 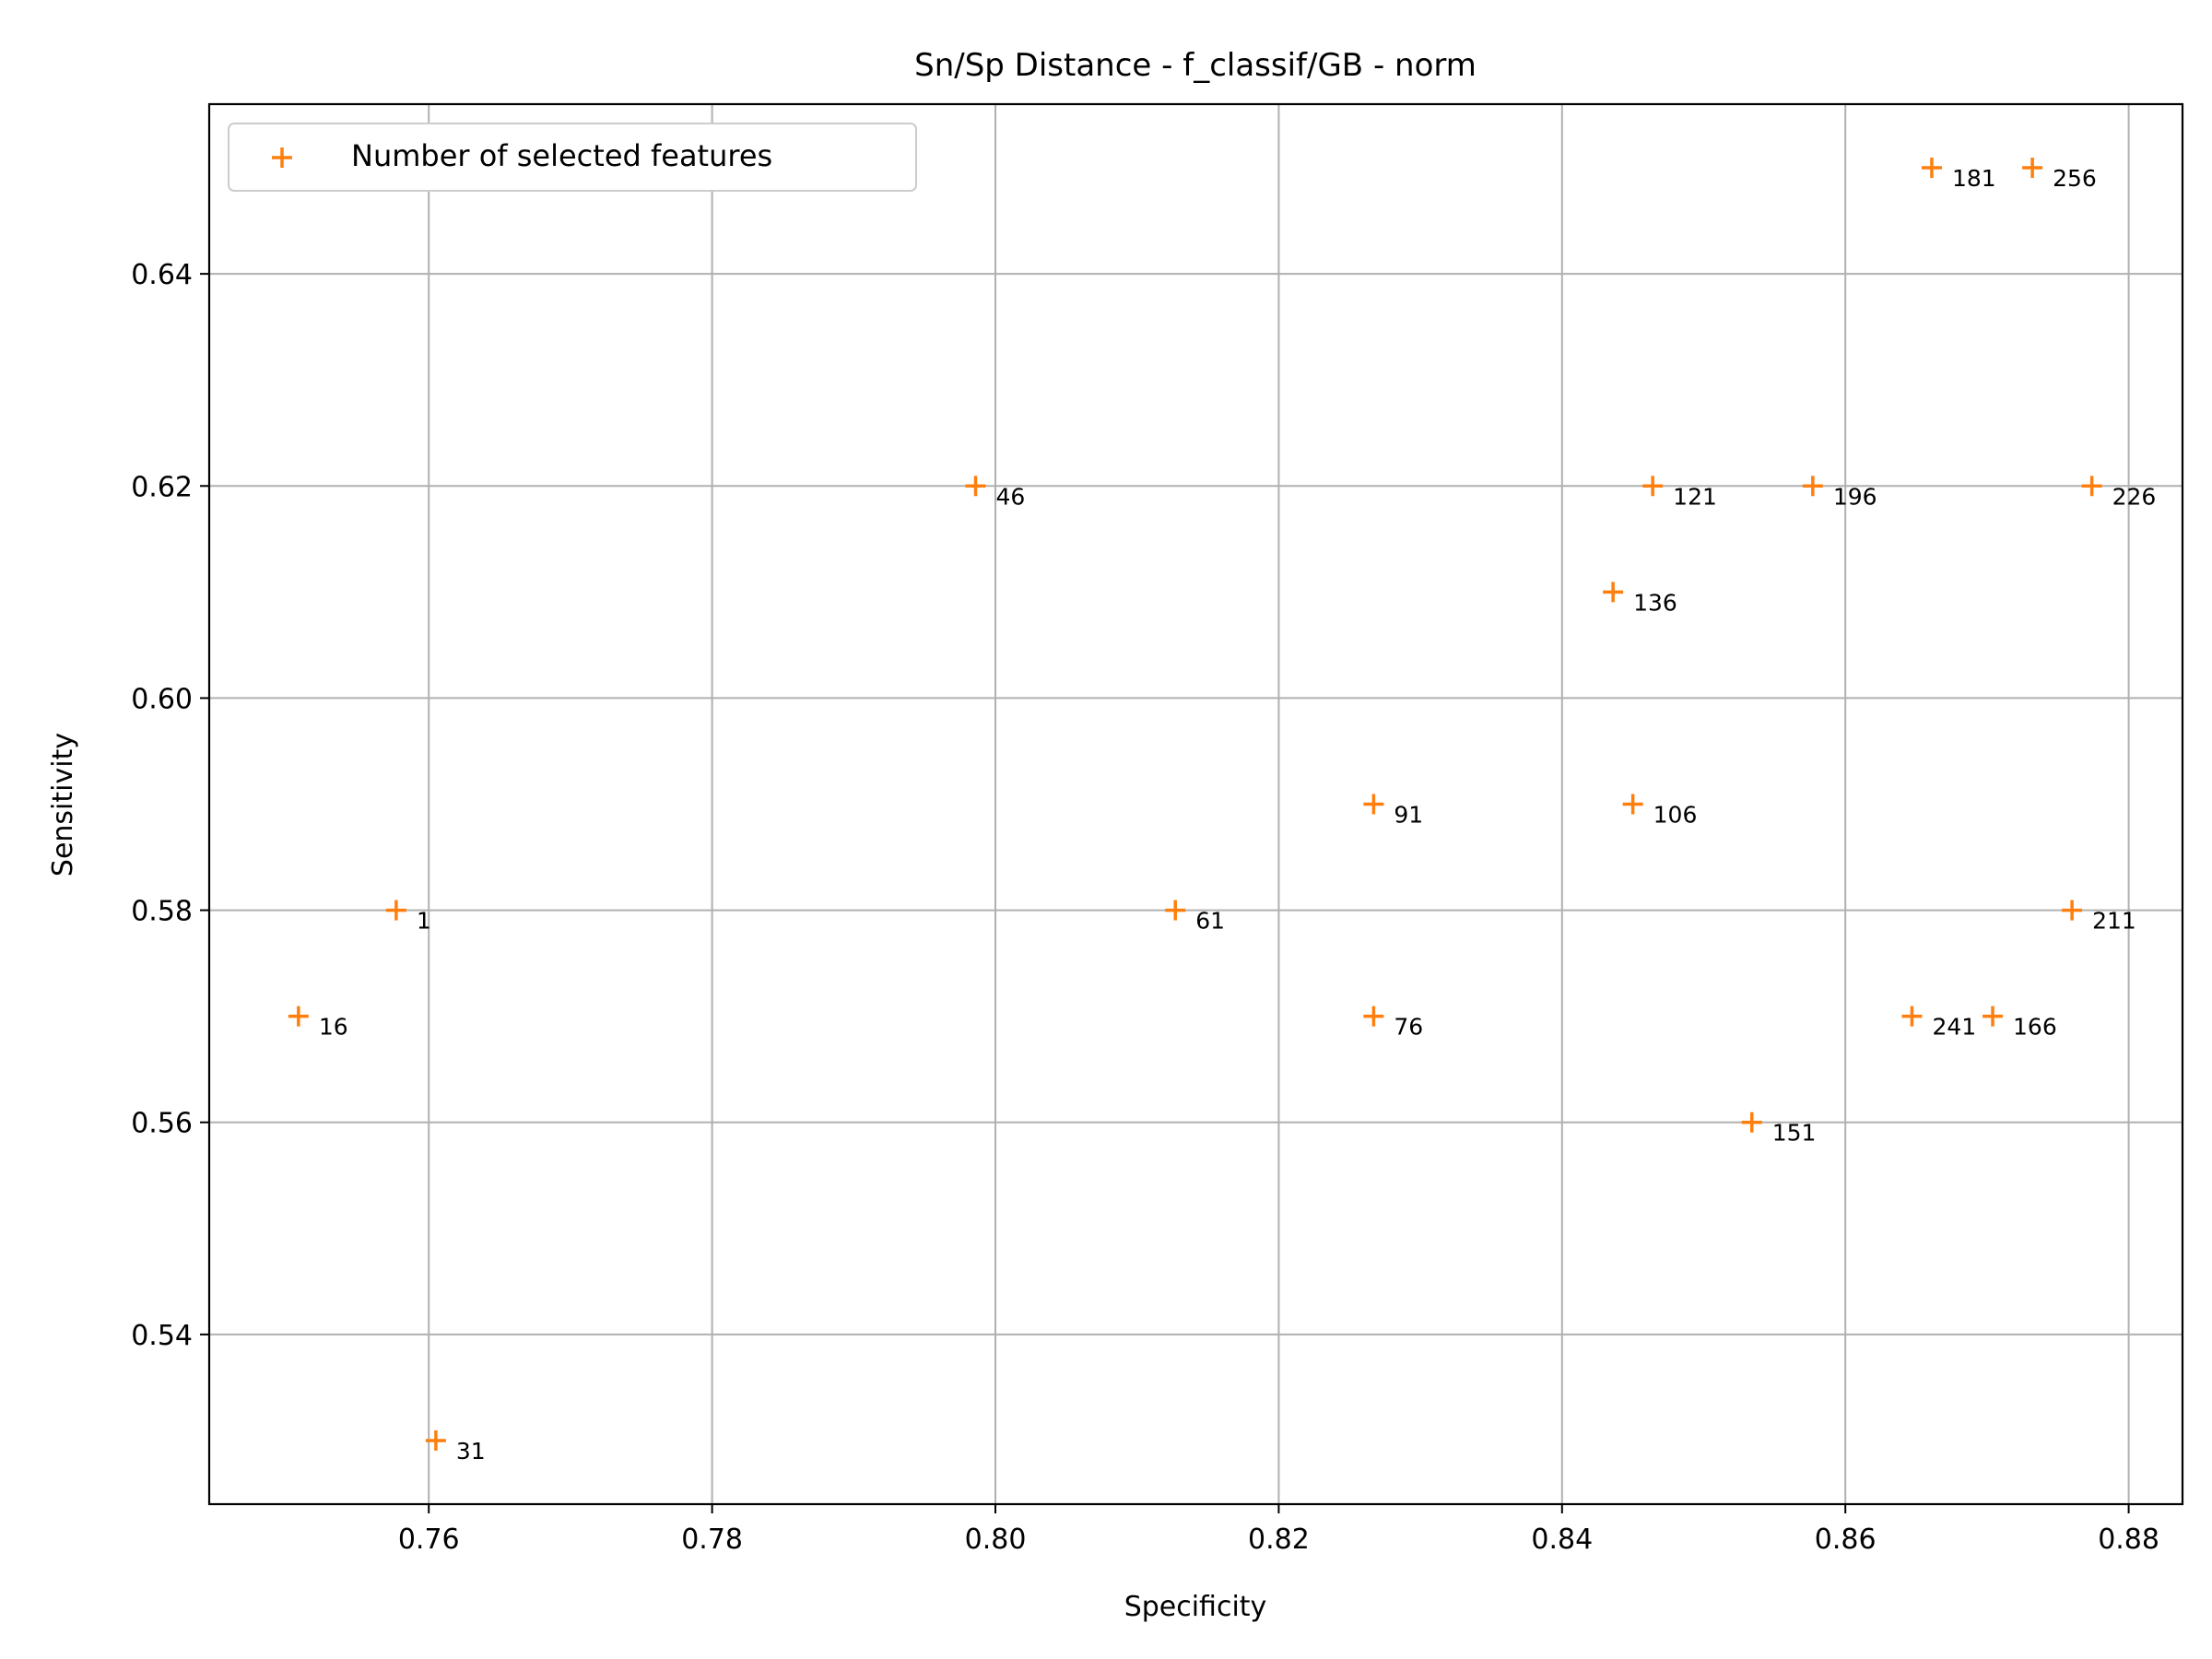 I want to click on point-label: 106, so click(x=1675, y=815).